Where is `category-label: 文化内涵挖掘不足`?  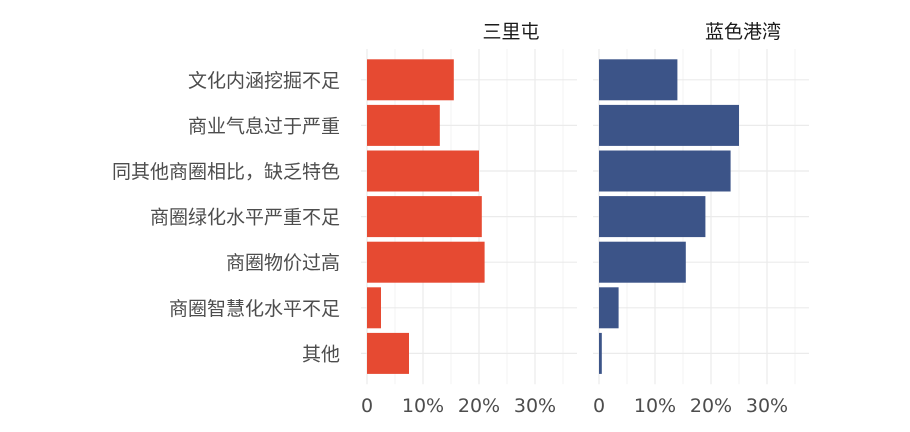
category-label: 文化内涵挖掘不足 is located at coordinates (264, 81).